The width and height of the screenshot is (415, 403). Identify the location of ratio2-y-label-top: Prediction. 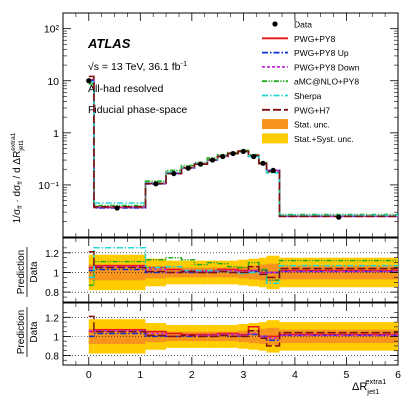
(21, 332).